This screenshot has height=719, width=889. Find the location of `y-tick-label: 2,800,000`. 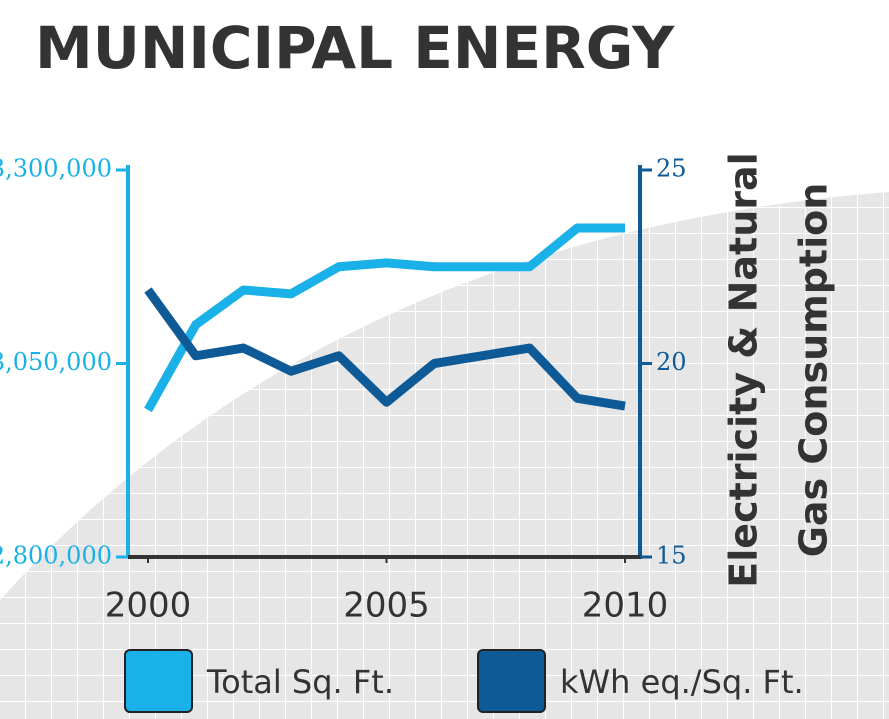

y-tick-label: 2,800,000 is located at coordinates (56, 556).